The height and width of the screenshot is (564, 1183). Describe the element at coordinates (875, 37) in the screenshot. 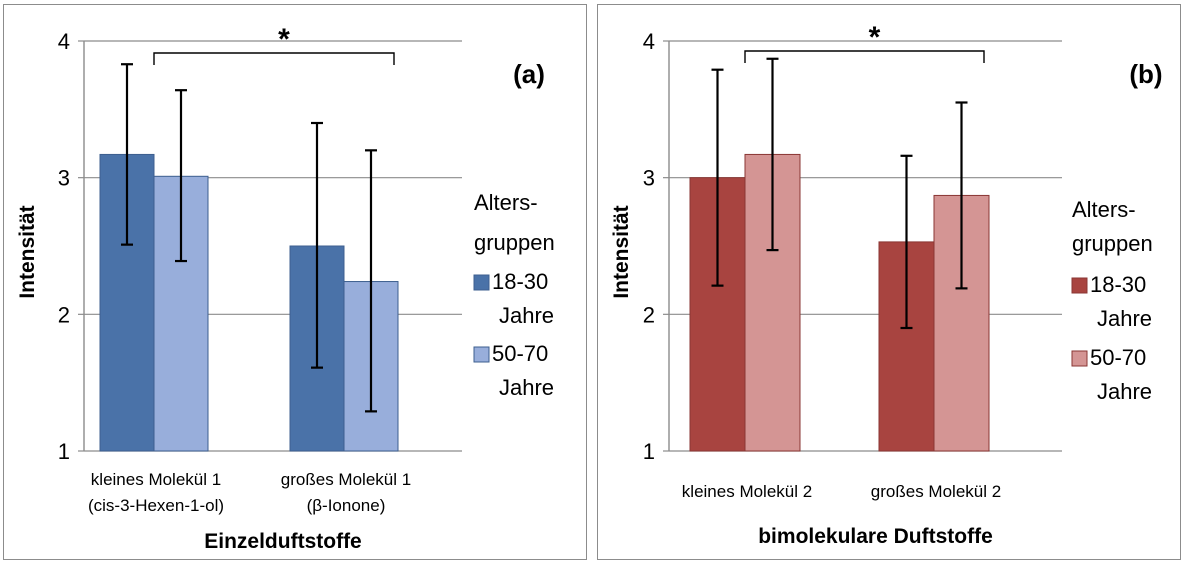

I see `chart-b-significance-mark: *` at that location.